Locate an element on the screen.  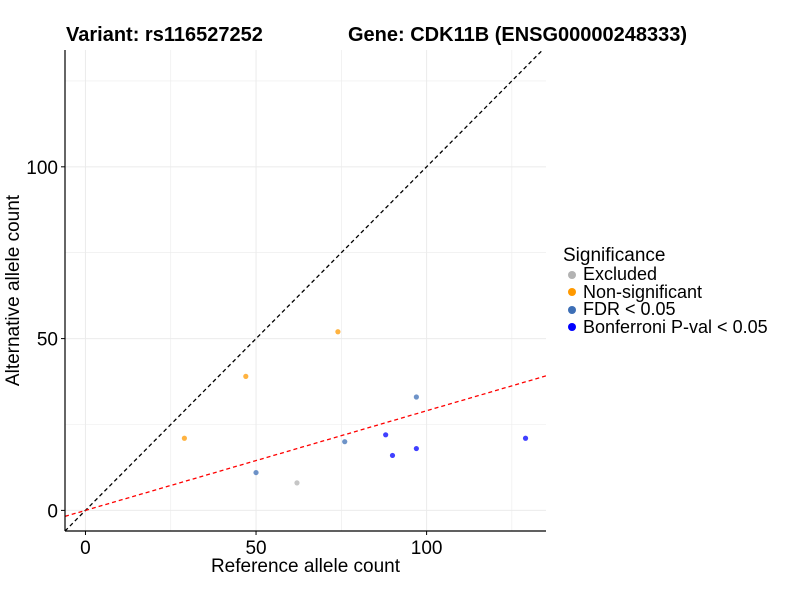
legend-label: Excluded is located at coordinates (620, 274).